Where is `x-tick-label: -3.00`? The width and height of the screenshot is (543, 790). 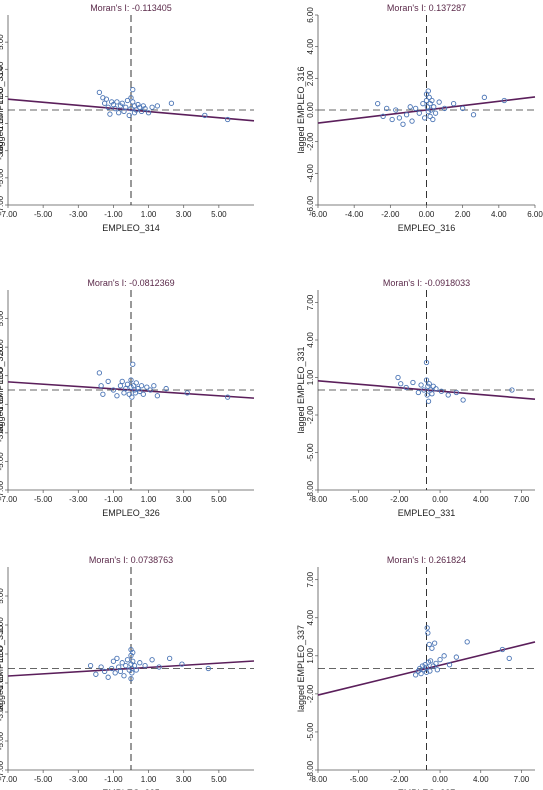 x-tick-label: -3.00 is located at coordinates (78, 499).